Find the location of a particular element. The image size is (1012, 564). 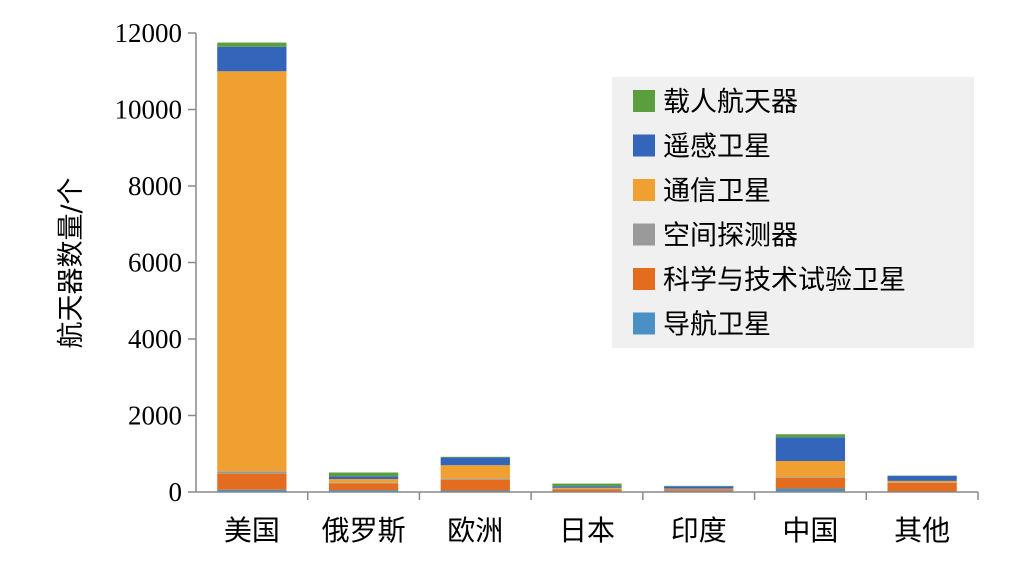

y-ticks-group: 0 2000 4000 6000 8000 10000 12000 is located at coordinates (155, 262).